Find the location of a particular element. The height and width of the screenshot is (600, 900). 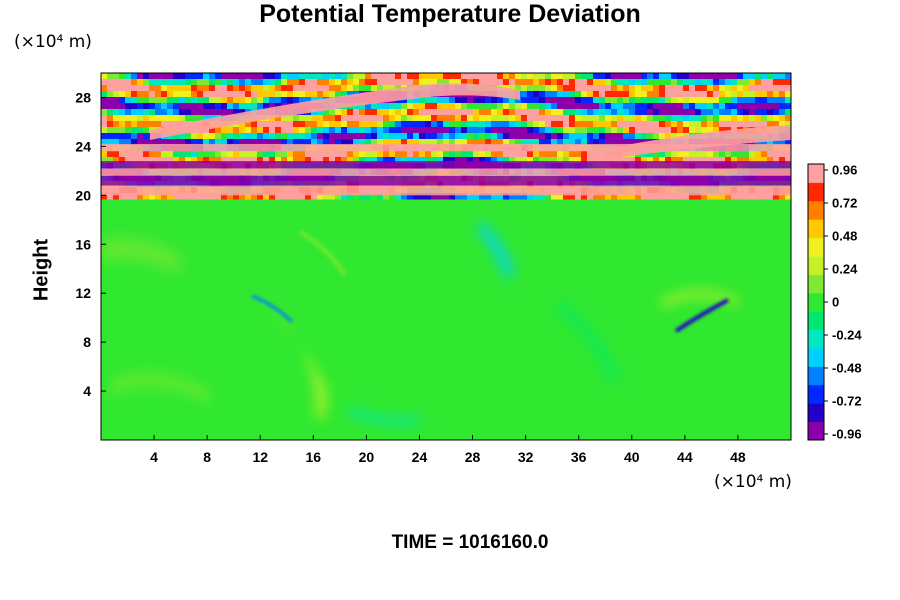

x-tick-label: 12 is located at coordinates (260, 457).